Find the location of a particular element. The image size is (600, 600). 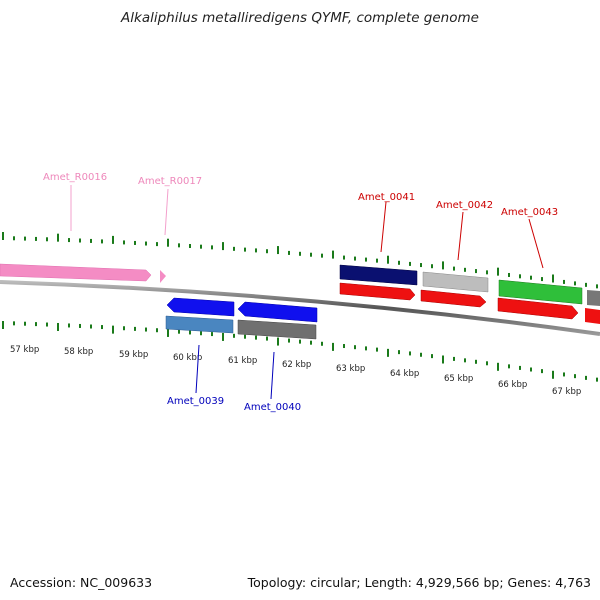

kbp-label: 59 kbp is located at coordinates (133, 355).